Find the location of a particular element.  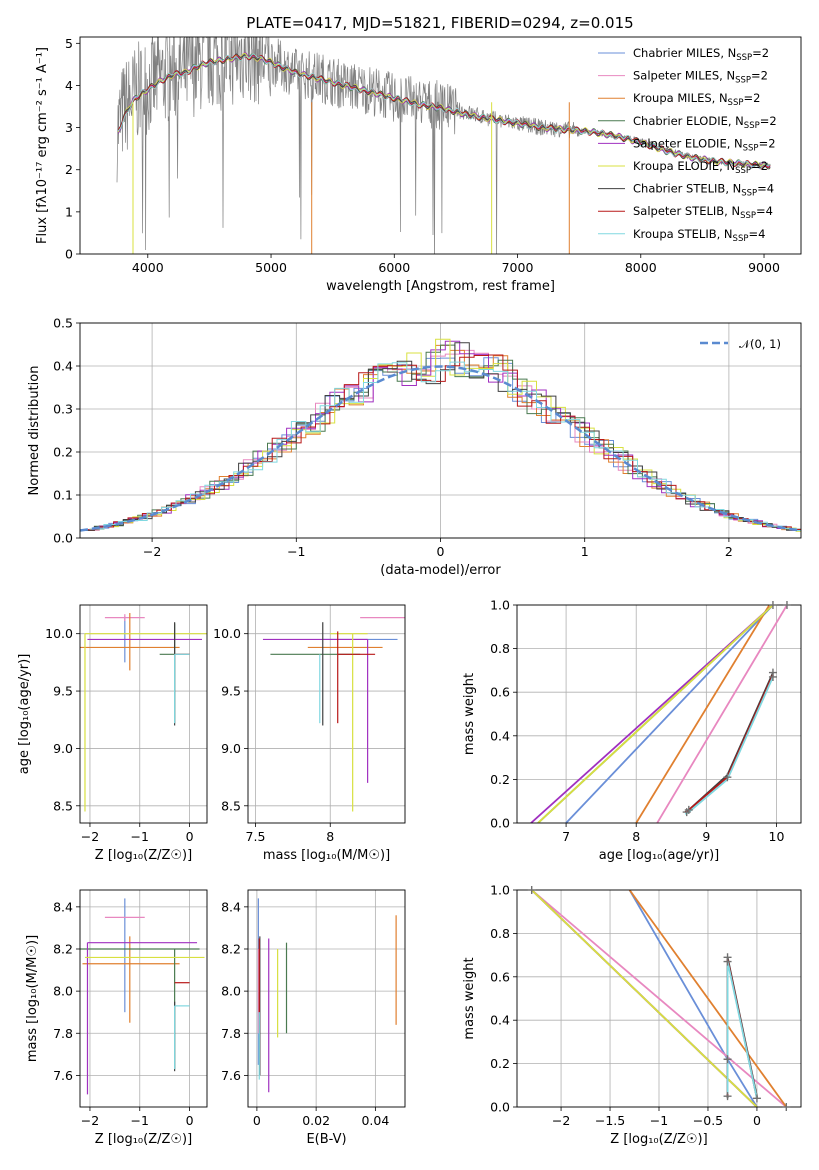

series-kroupa-stelib is located at coordinates (729, 746).